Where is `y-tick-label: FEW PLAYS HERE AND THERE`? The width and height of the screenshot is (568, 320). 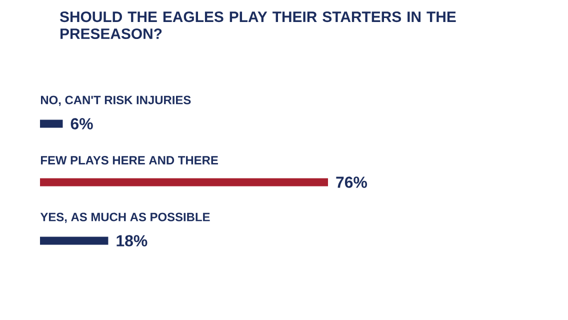
y-tick-label: FEW PLAYS HERE AND THERE is located at coordinates (129, 160).